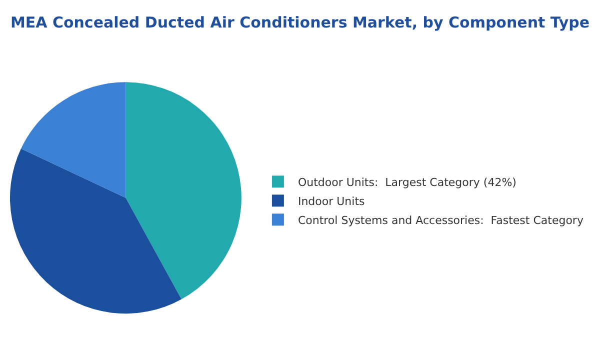 The height and width of the screenshot is (337, 600). Describe the element at coordinates (407, 182) in the screenshot. I see `legend-label: Outdoor Units: Largest Category (42%)` at that location.